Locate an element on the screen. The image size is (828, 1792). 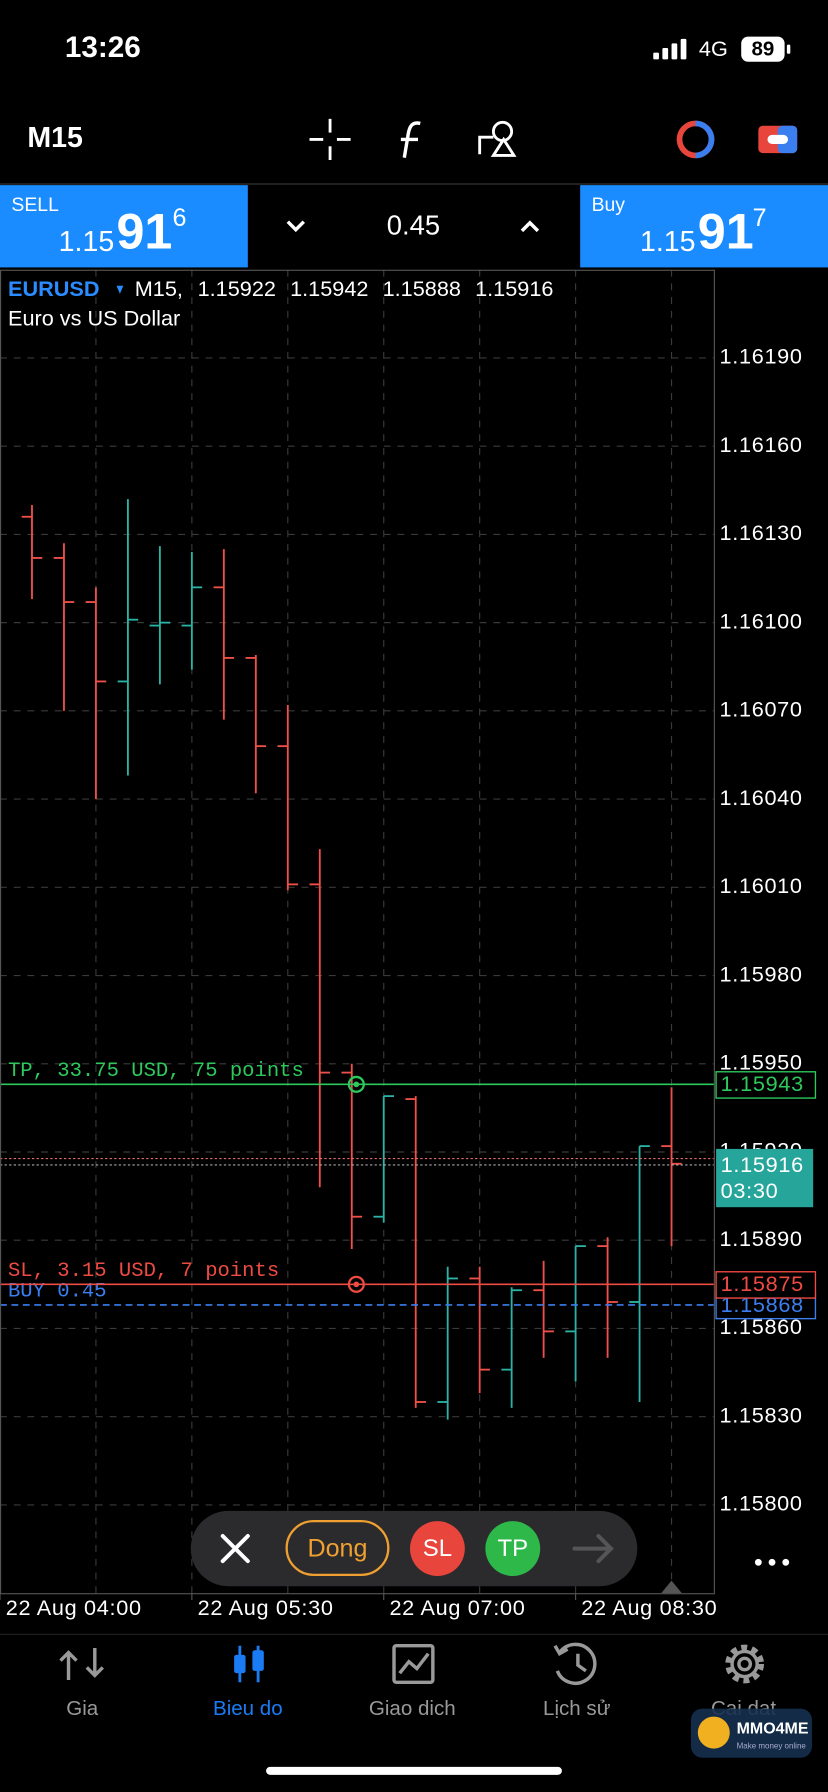
sl-button is located at coordinates (437, 1548).